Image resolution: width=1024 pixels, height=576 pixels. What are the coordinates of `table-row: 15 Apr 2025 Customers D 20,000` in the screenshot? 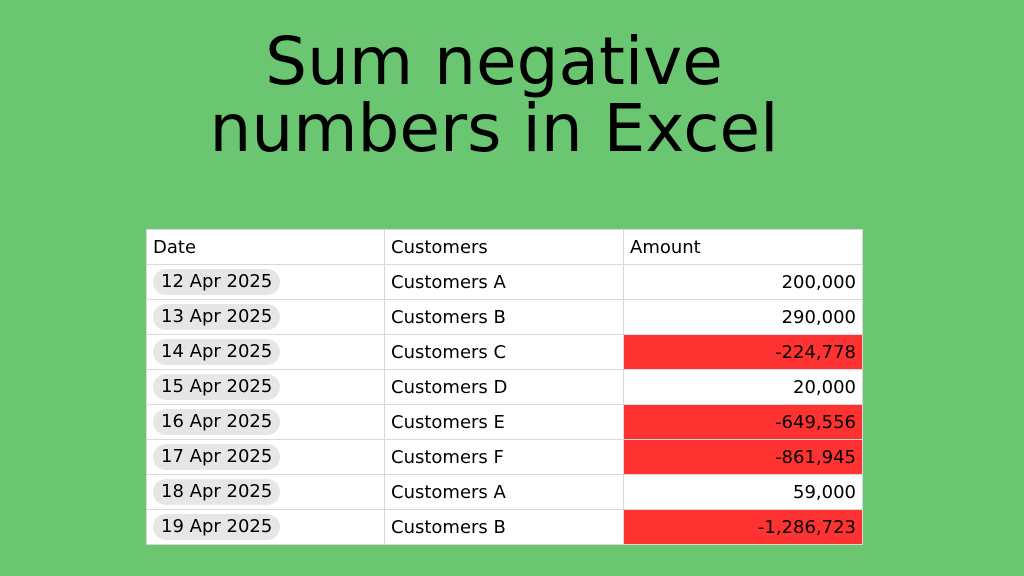 It's located at (504, 387).